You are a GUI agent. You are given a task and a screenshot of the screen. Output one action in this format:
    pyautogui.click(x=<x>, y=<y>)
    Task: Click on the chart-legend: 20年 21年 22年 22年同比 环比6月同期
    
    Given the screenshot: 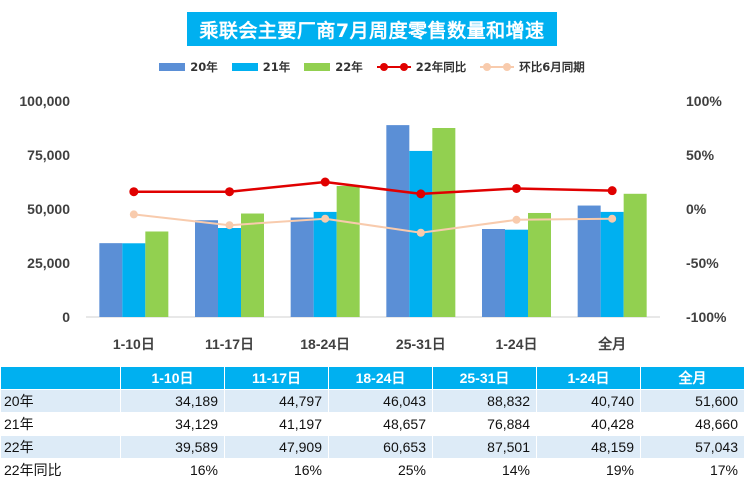 What is the action you would take?
    pyautogui.click(x=372, y=67)
    